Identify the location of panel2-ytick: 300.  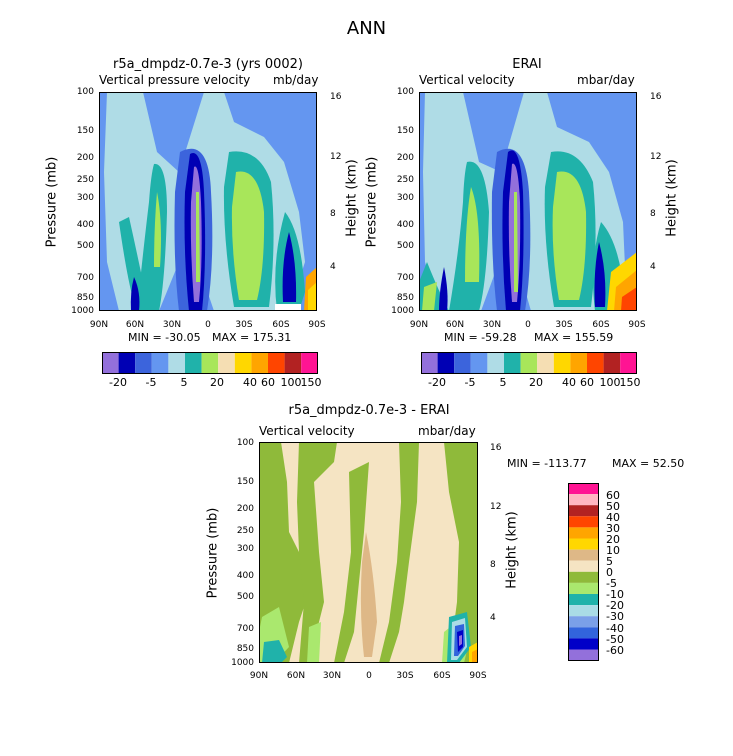
(405, 198).